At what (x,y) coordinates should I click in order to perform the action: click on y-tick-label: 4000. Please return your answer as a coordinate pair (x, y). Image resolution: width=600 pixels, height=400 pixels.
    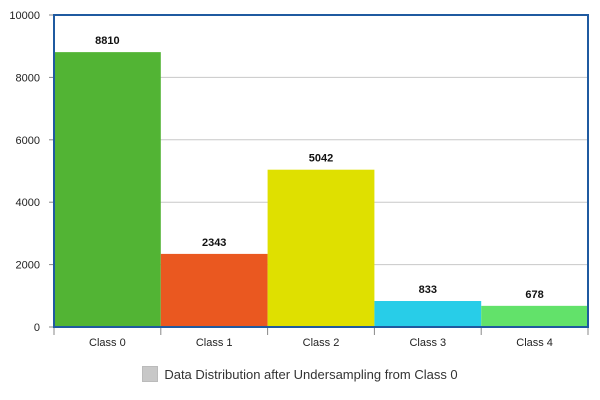
    Looking at the image, I should click on (28, 203).